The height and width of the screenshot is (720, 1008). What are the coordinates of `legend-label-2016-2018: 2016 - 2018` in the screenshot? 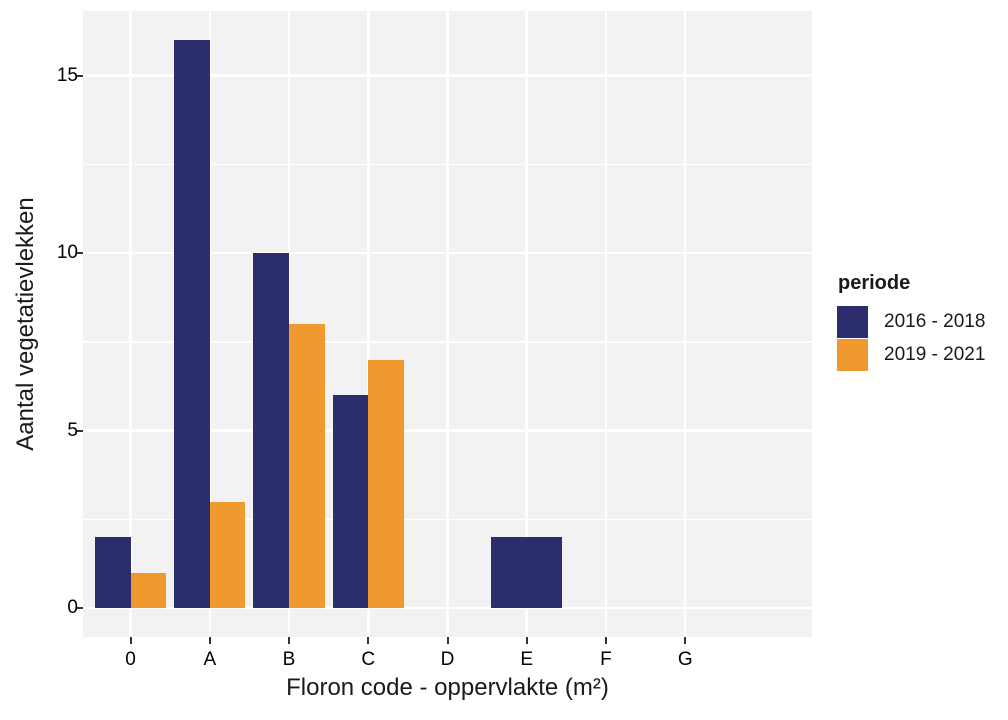 It's located at (935, 321).